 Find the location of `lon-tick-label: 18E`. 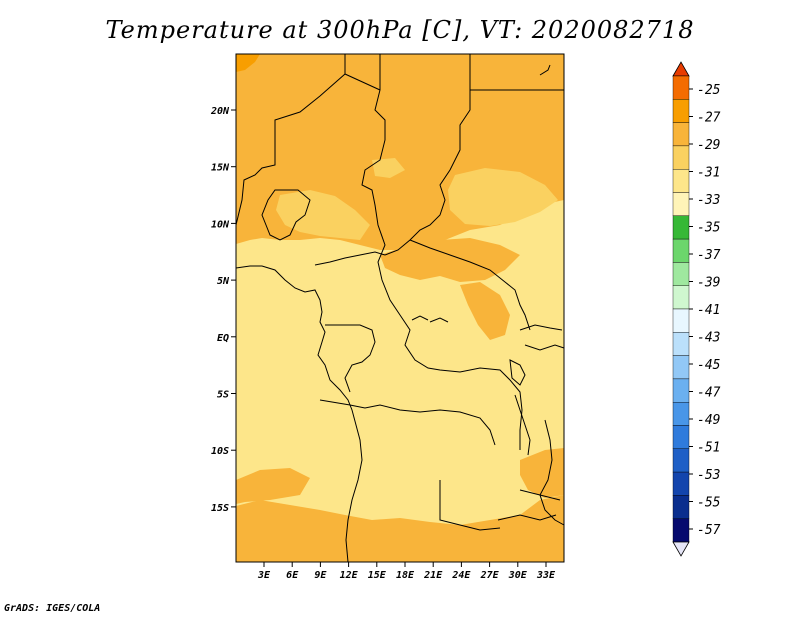

lon-tick-label: 18E is located at coordinates (405, 575).